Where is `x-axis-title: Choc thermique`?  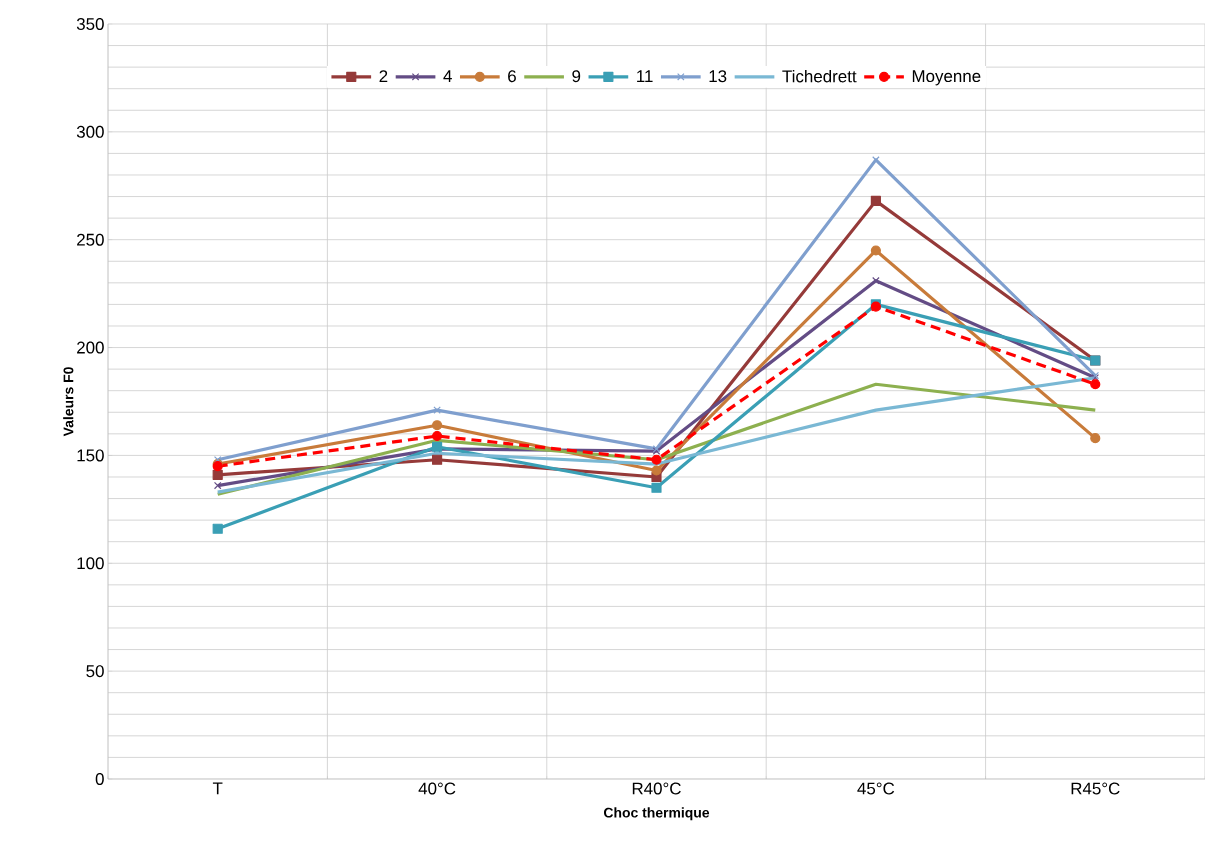 x-axis-title: Choc thermique is located at coordinates (656, 814).